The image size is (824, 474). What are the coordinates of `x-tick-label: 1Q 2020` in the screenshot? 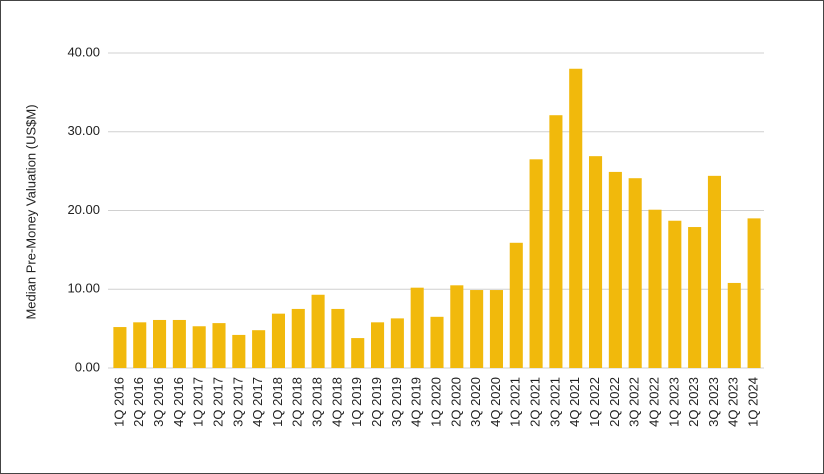 It's located at (435, 402).